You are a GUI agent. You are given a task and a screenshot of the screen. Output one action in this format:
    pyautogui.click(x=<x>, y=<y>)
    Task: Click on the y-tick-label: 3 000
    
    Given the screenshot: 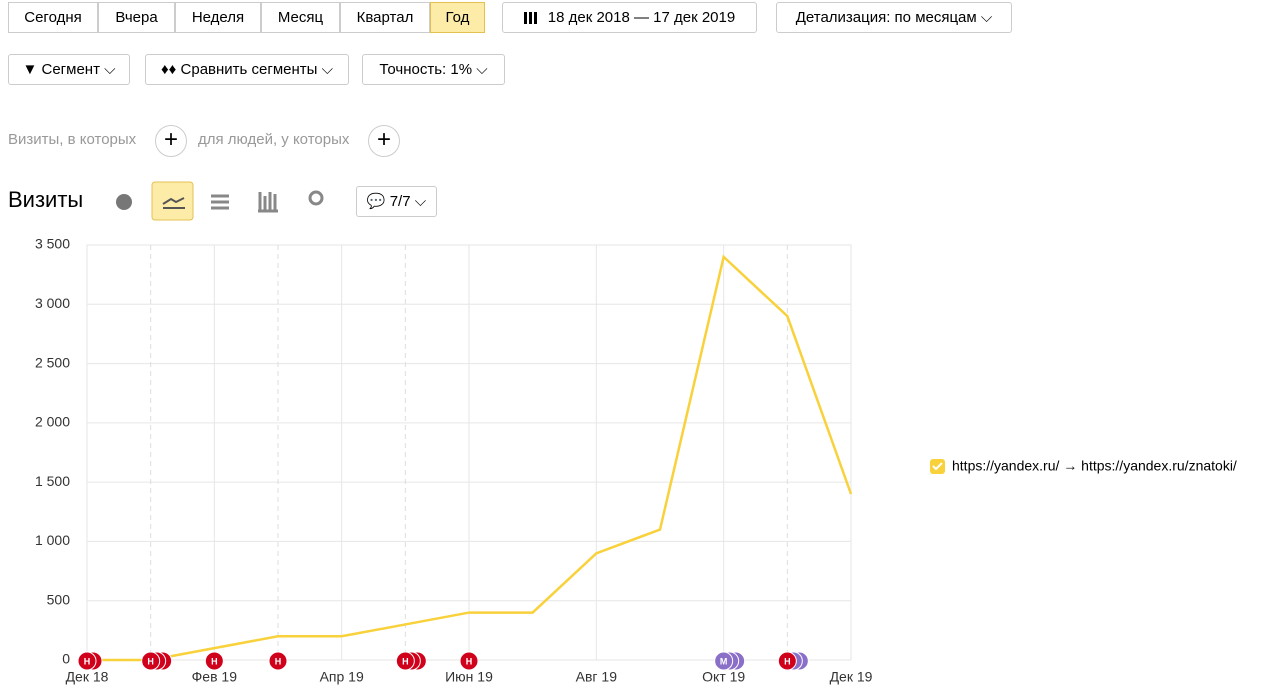 What is the action you would take?
    pyautogui.click(x=52, y=303)
    